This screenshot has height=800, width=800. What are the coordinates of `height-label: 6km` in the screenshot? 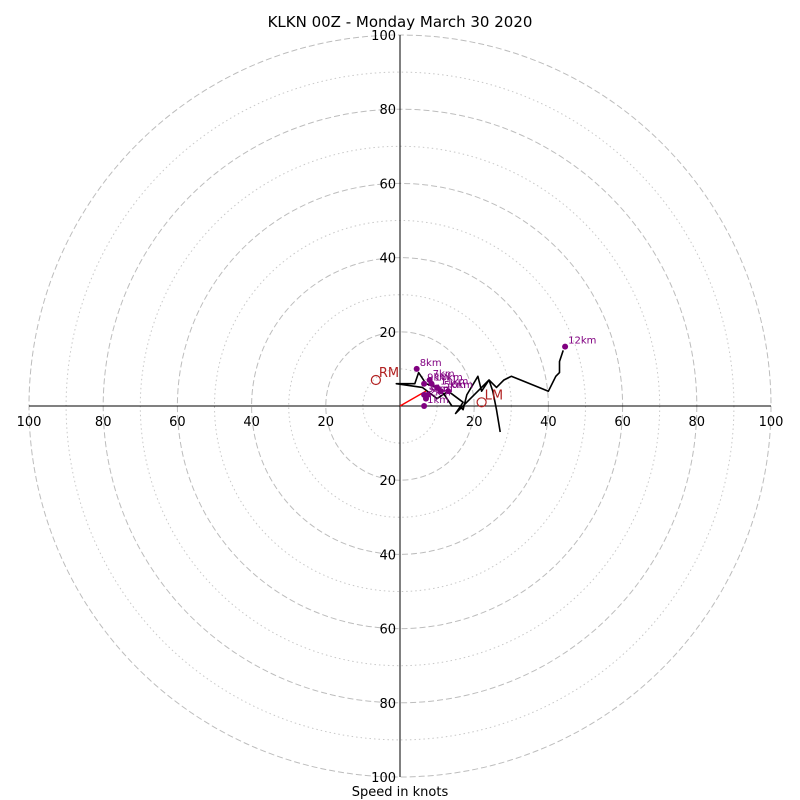 It's located at (462, 385).